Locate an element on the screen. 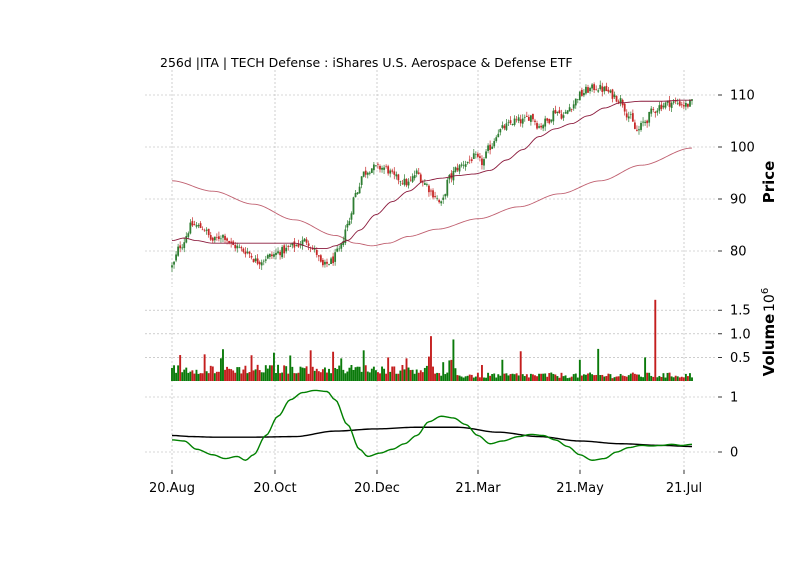  price-tick-label: 80 is located at coordinates (738, 252).